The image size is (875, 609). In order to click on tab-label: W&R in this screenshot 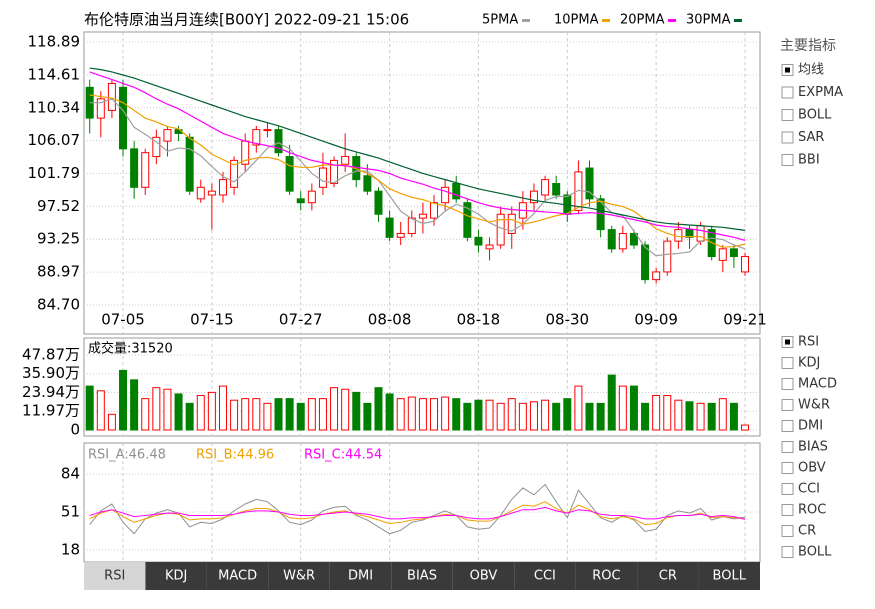, I will do `click(299, 576)`.